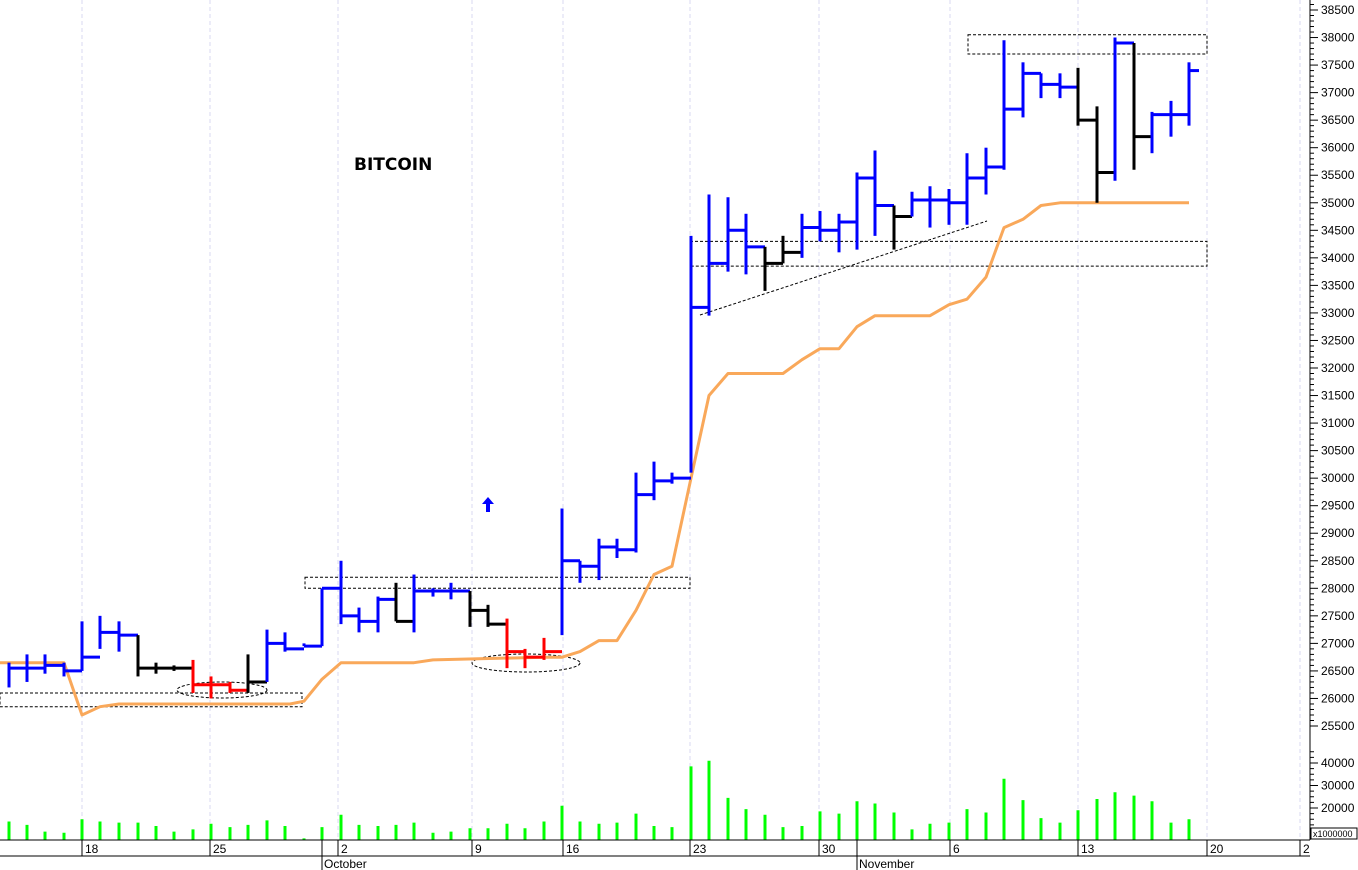 This screenshot has width=1358, height=870. Describe the element at coordinates (1338, 65) in the screenshot. I see `price-tick-label: 37500` at that location.